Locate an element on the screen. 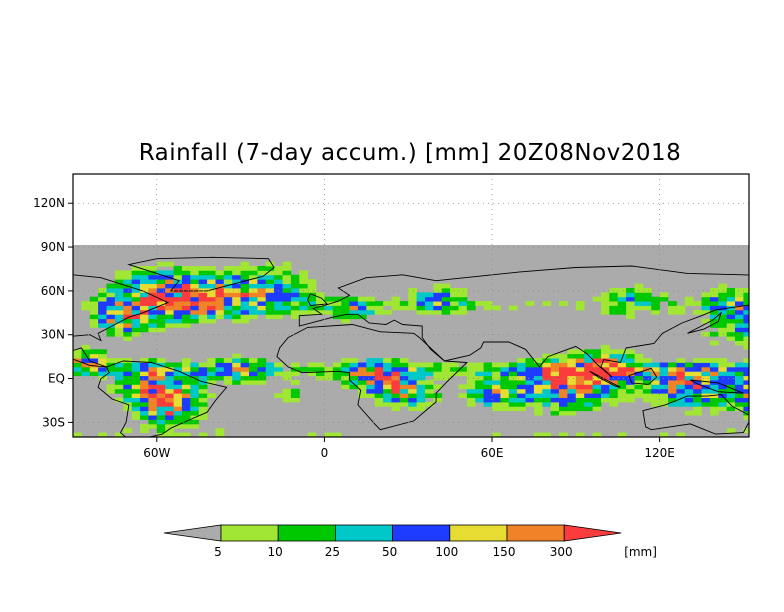 Image resolution: width=784 pixels, height=612 pixels. x-tick-label: 60W is located at coordinates (156, 453).